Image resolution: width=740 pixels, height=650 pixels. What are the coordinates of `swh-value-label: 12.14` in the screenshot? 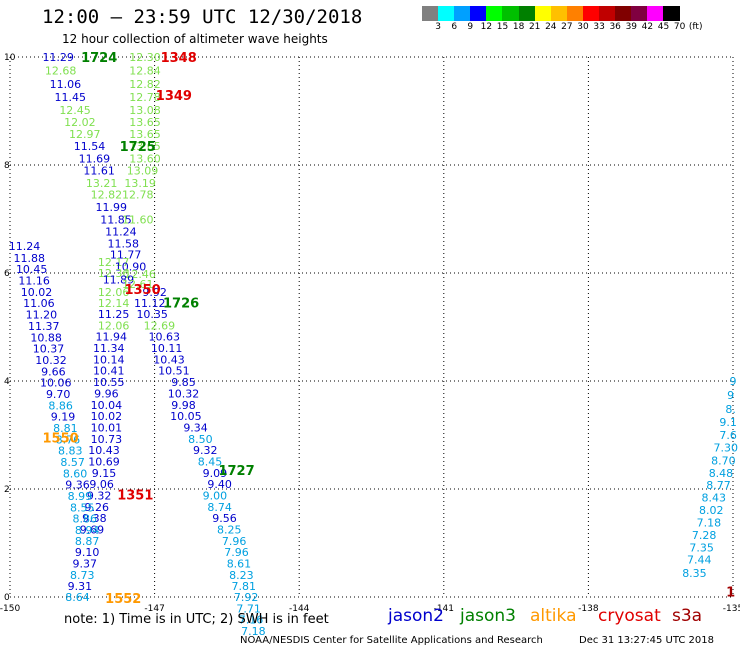 It's located at (114, 303).